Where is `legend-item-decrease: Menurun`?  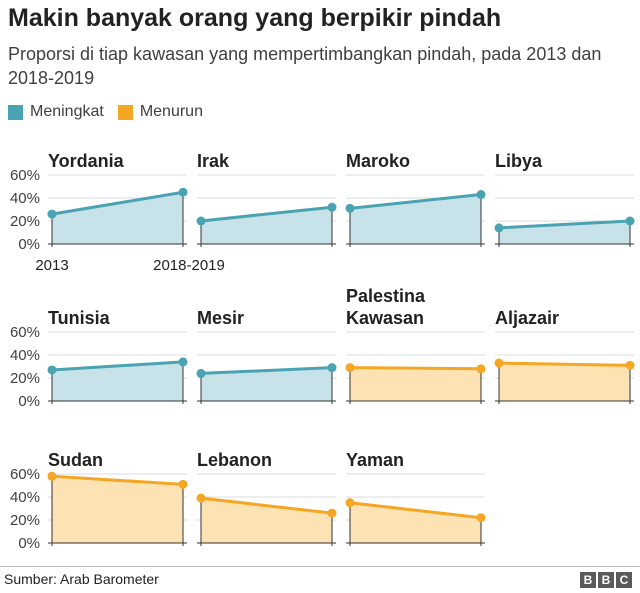 legend-item-decrease: Menurun is located at coordinates (160, 112).